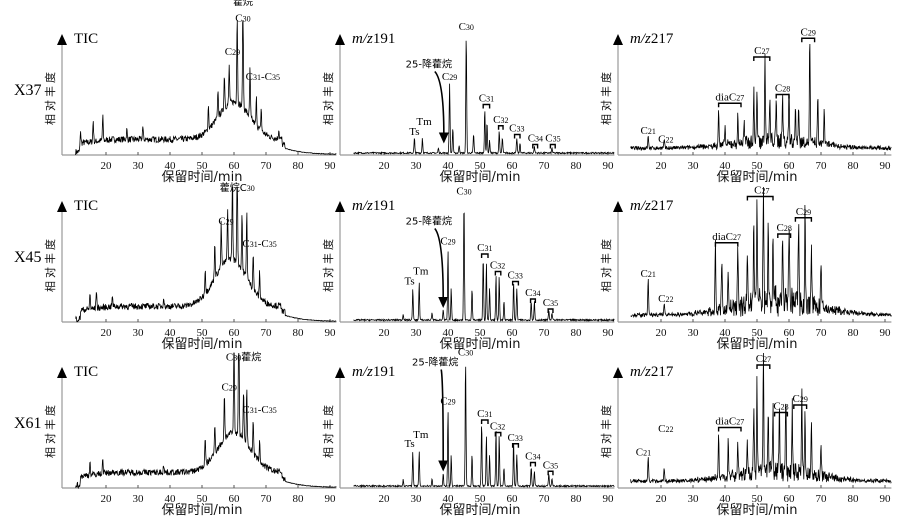  Describe the element at coordinates (409, 282) in the screenshot. I see `peak-label: Ts` at that location.